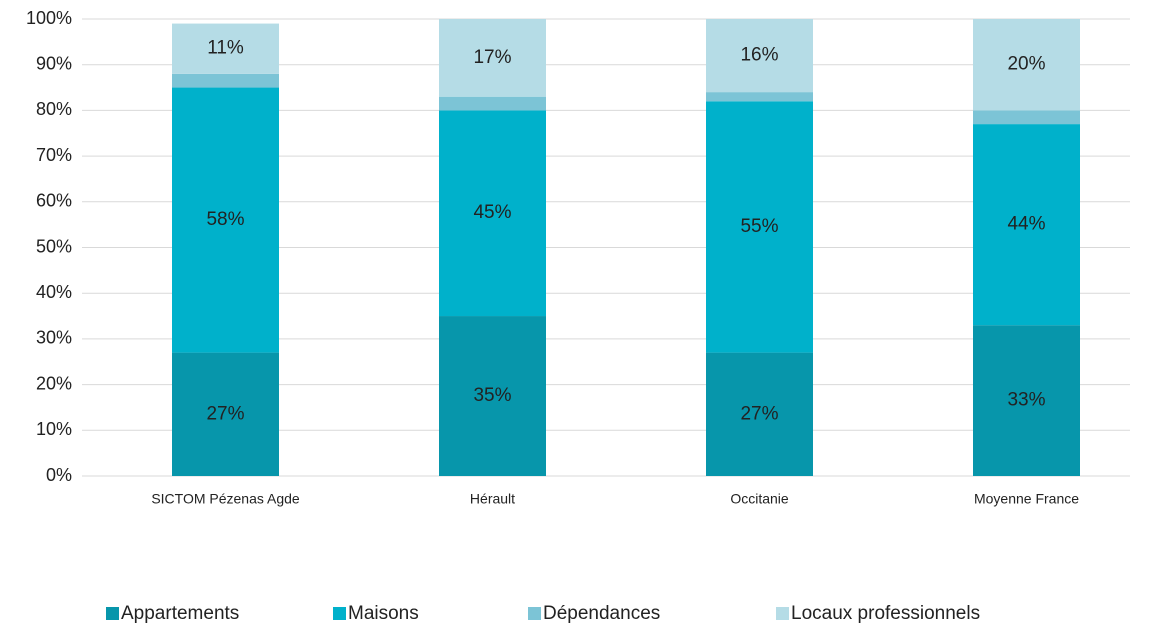 The image size is (1155, 628). I want to click on y-tick-label: 50%, so click(54, 246).